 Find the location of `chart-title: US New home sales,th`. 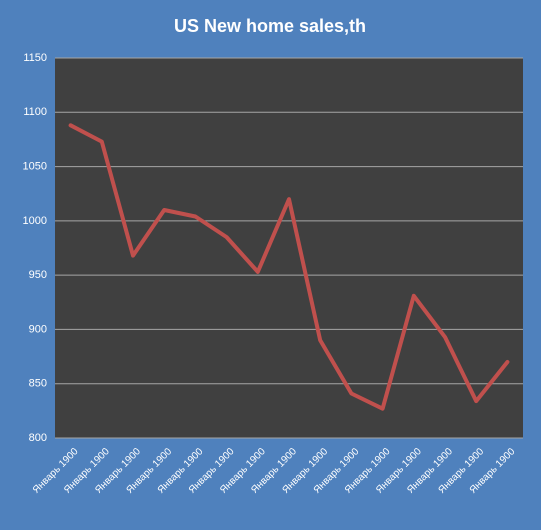

chart-title: US New home sales,th is located at coordinates (270, 26).